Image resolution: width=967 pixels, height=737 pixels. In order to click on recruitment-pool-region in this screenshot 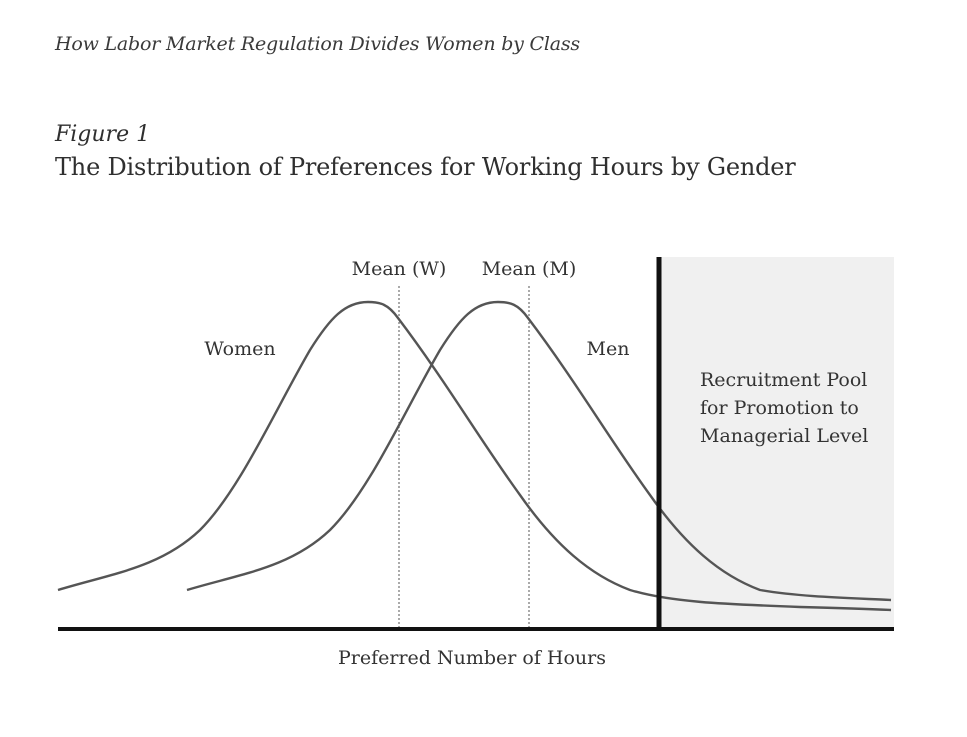, I will do `click(776, 443)`.